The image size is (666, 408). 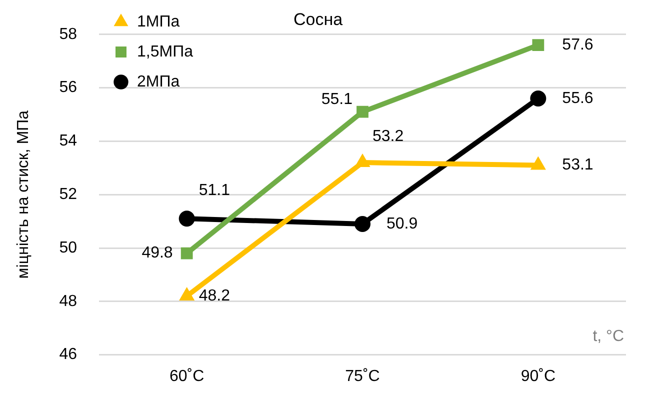 What do you see at coordinates (68, 34) in the screenshot?
I see `y-tick-label: 58` at bounding box center [68, 34].